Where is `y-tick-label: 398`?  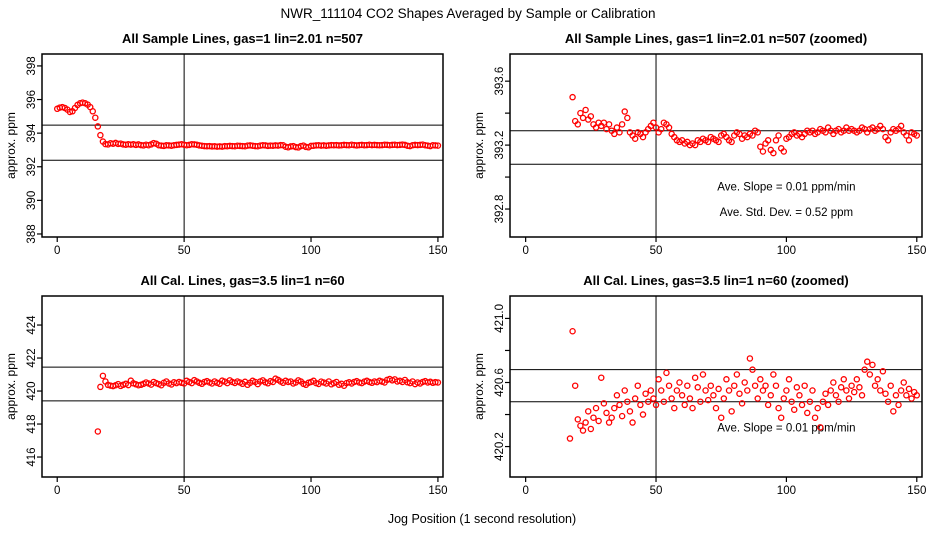
y-tick-label: 398 is located at coordinates (32, 65).